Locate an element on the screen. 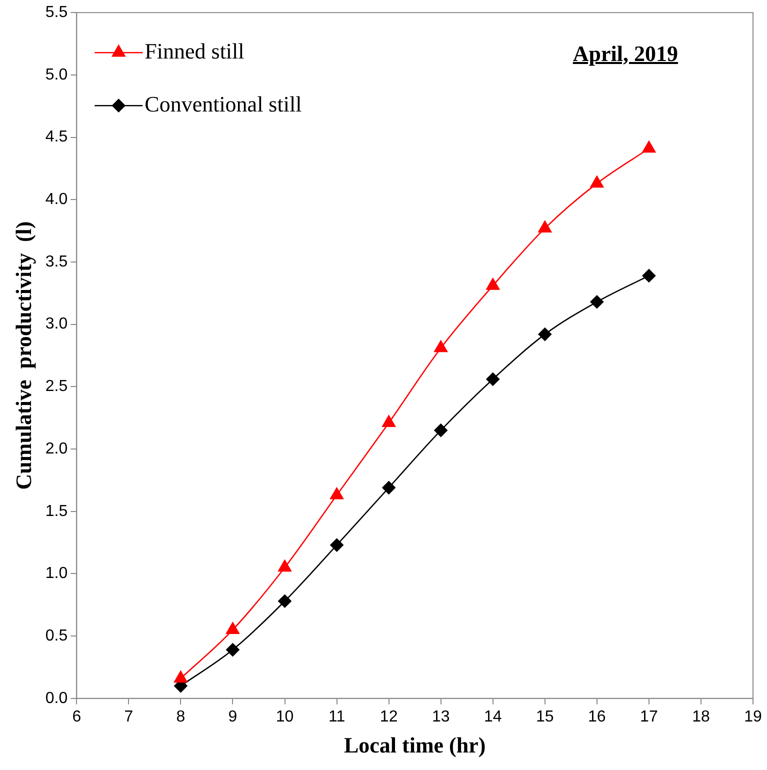 The width and height of the screenshot is (767, 770). x-tick-label: 10 is located at coordinates (285, 717).